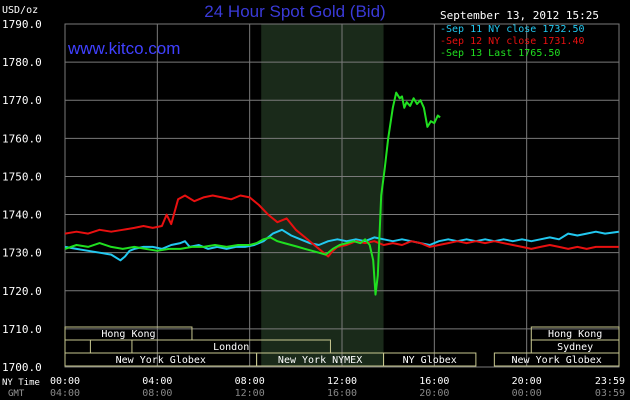 Image resolution: width=630 pixels, height=400 pixels. I want to click on x-tick-label-ny: 08:00, so click(250, 381).